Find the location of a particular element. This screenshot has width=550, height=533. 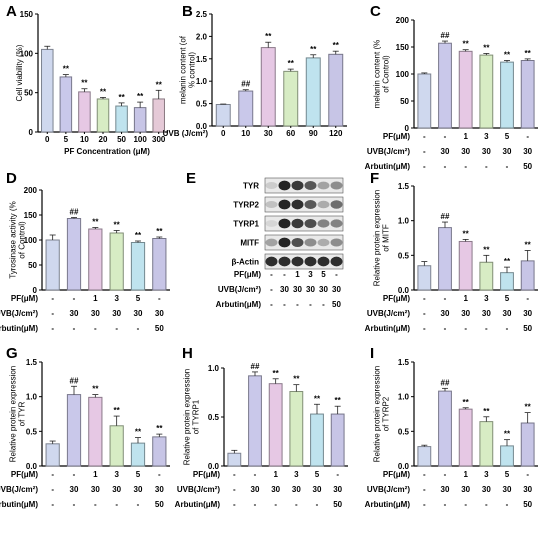

blot-row-label: TYR is located at coordinates (251, 186).